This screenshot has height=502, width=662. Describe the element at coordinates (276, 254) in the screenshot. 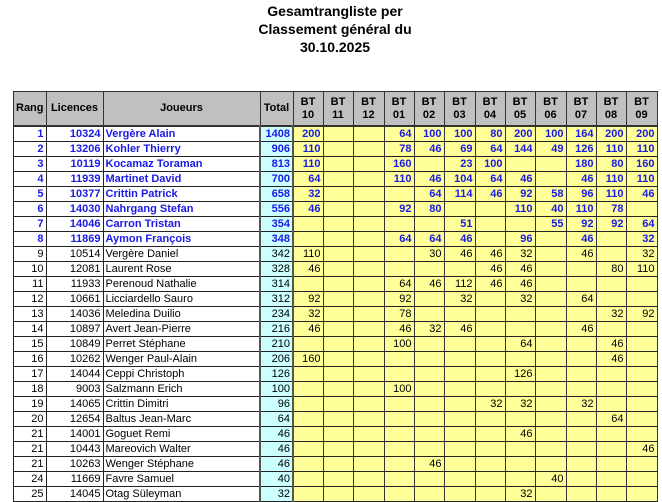

I see `total-cell: 342` at that location.